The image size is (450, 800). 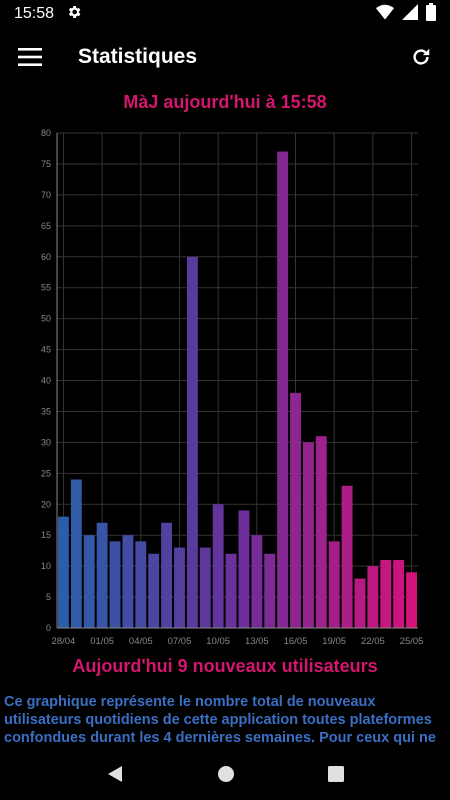 I want to click on status-bar: 15:58, so click(x=225, y=14).